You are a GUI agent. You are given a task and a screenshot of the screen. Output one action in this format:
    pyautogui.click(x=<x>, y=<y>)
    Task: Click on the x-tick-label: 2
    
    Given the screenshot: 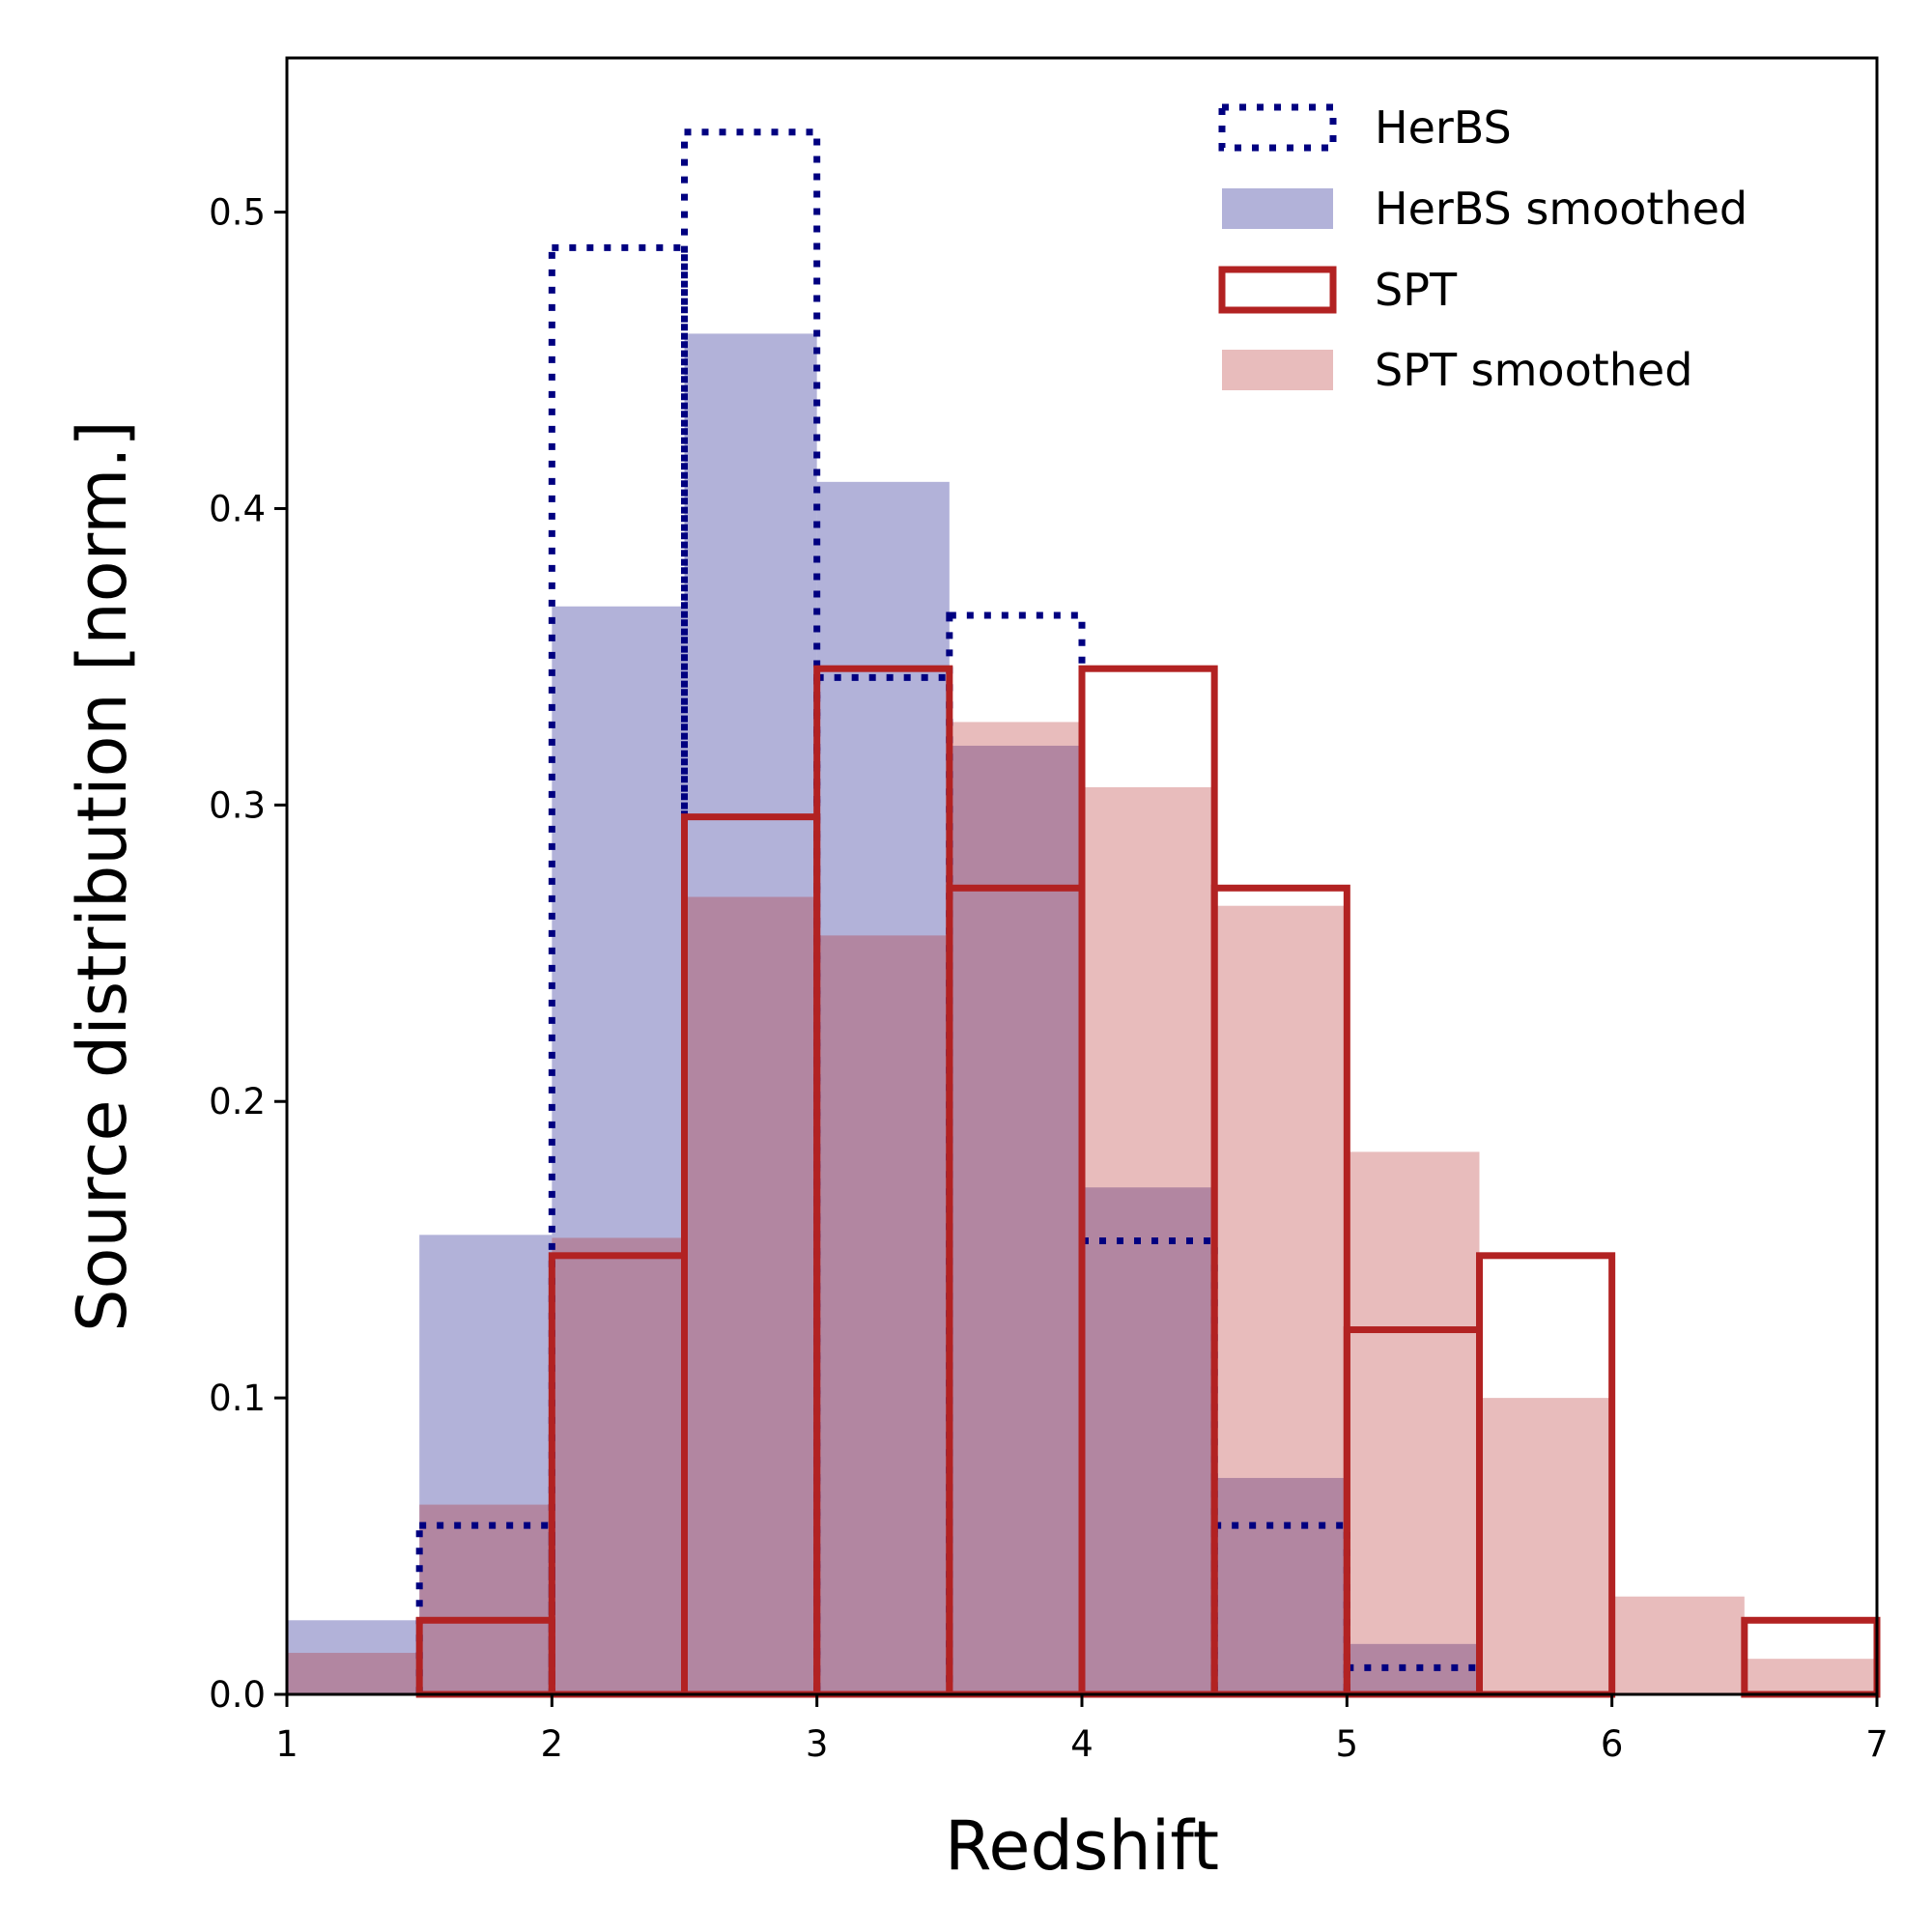 What is the action you would take?
    pyautogui.click(x=552, y=1744)
    